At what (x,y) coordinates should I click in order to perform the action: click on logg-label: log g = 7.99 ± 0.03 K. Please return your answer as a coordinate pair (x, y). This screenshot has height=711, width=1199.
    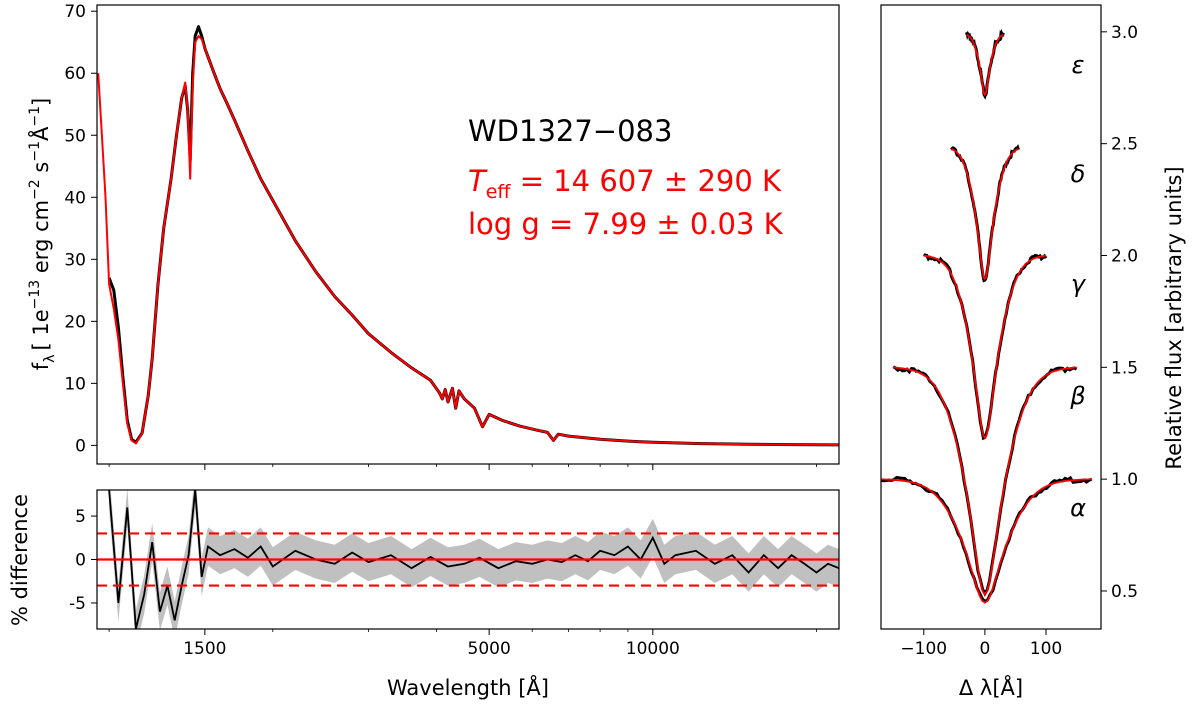
    Looking at the image, I should click on (626, 224).